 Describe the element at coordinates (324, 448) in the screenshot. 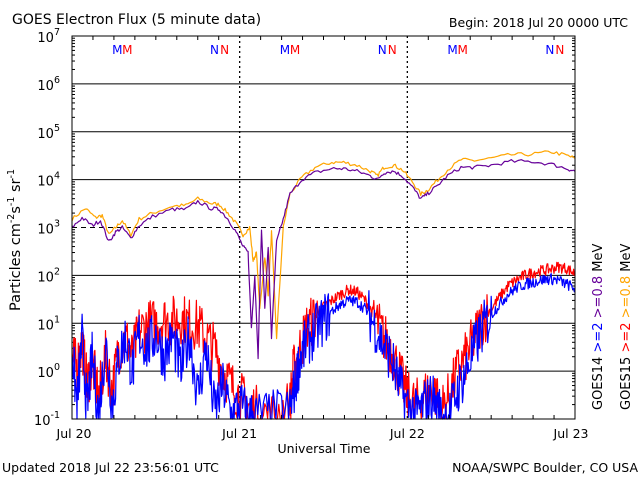

I see `x-axis-label: Universal Time` at that location.